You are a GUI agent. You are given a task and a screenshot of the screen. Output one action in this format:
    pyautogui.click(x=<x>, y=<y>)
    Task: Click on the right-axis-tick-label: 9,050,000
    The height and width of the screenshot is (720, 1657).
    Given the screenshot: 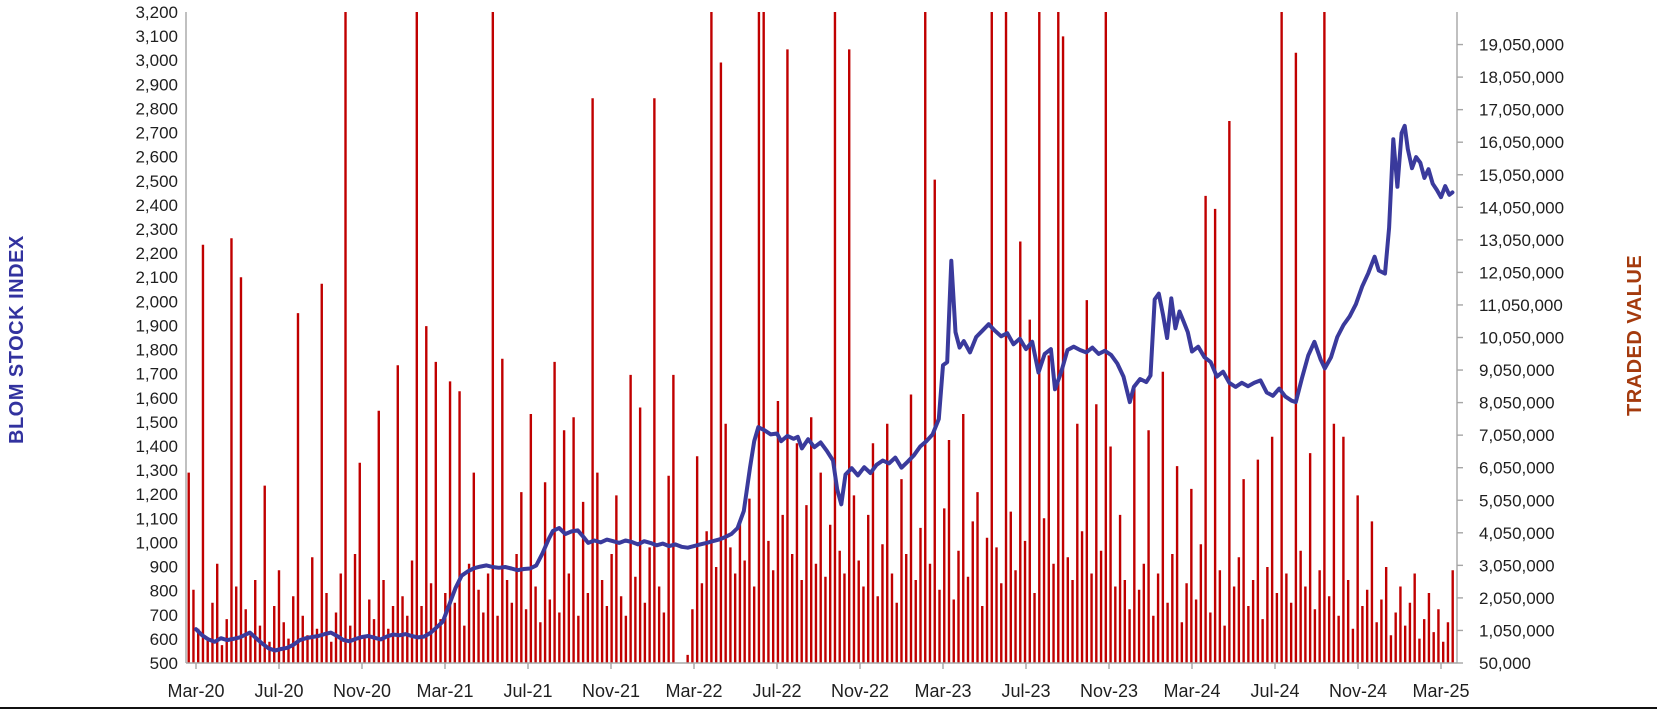 What is the action you would take?
    pyautogui.click(x=1517, y=370)
    